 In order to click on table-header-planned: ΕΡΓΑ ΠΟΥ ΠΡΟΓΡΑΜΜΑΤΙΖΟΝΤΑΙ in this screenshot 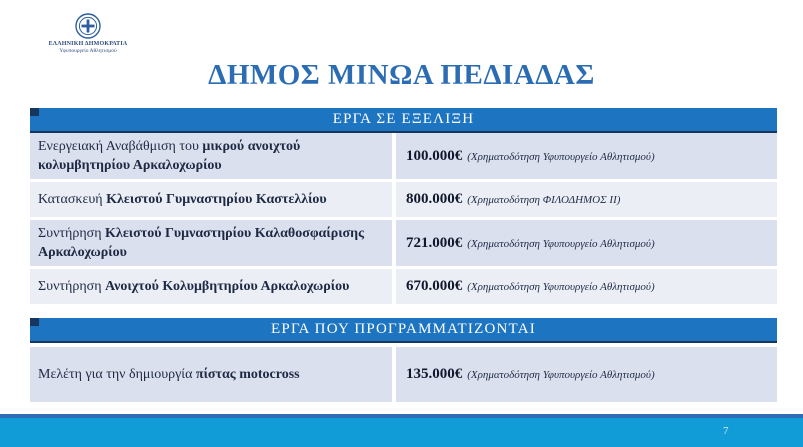, I will do `click(403, 330)`.